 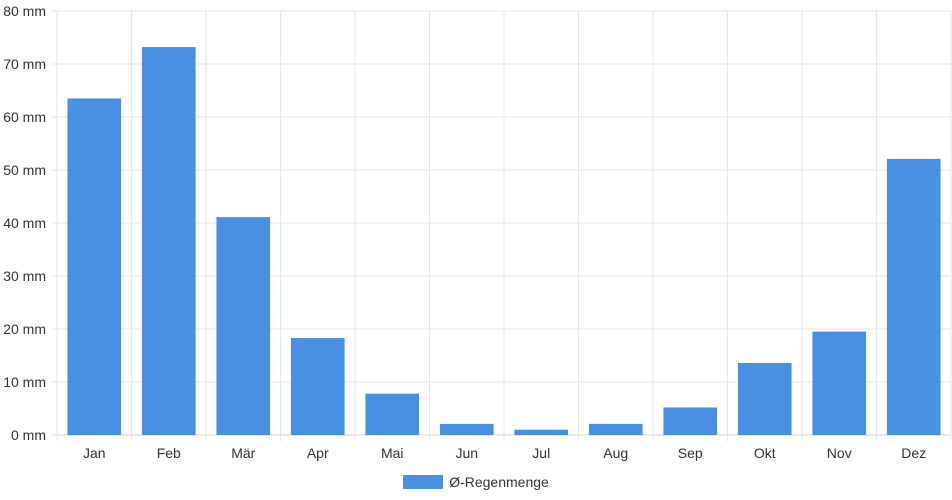 What do you see at coordinates (24, 170) in the screenshot?
I see `y-tick-label: 50 mm` at bounding box center [24, 170].